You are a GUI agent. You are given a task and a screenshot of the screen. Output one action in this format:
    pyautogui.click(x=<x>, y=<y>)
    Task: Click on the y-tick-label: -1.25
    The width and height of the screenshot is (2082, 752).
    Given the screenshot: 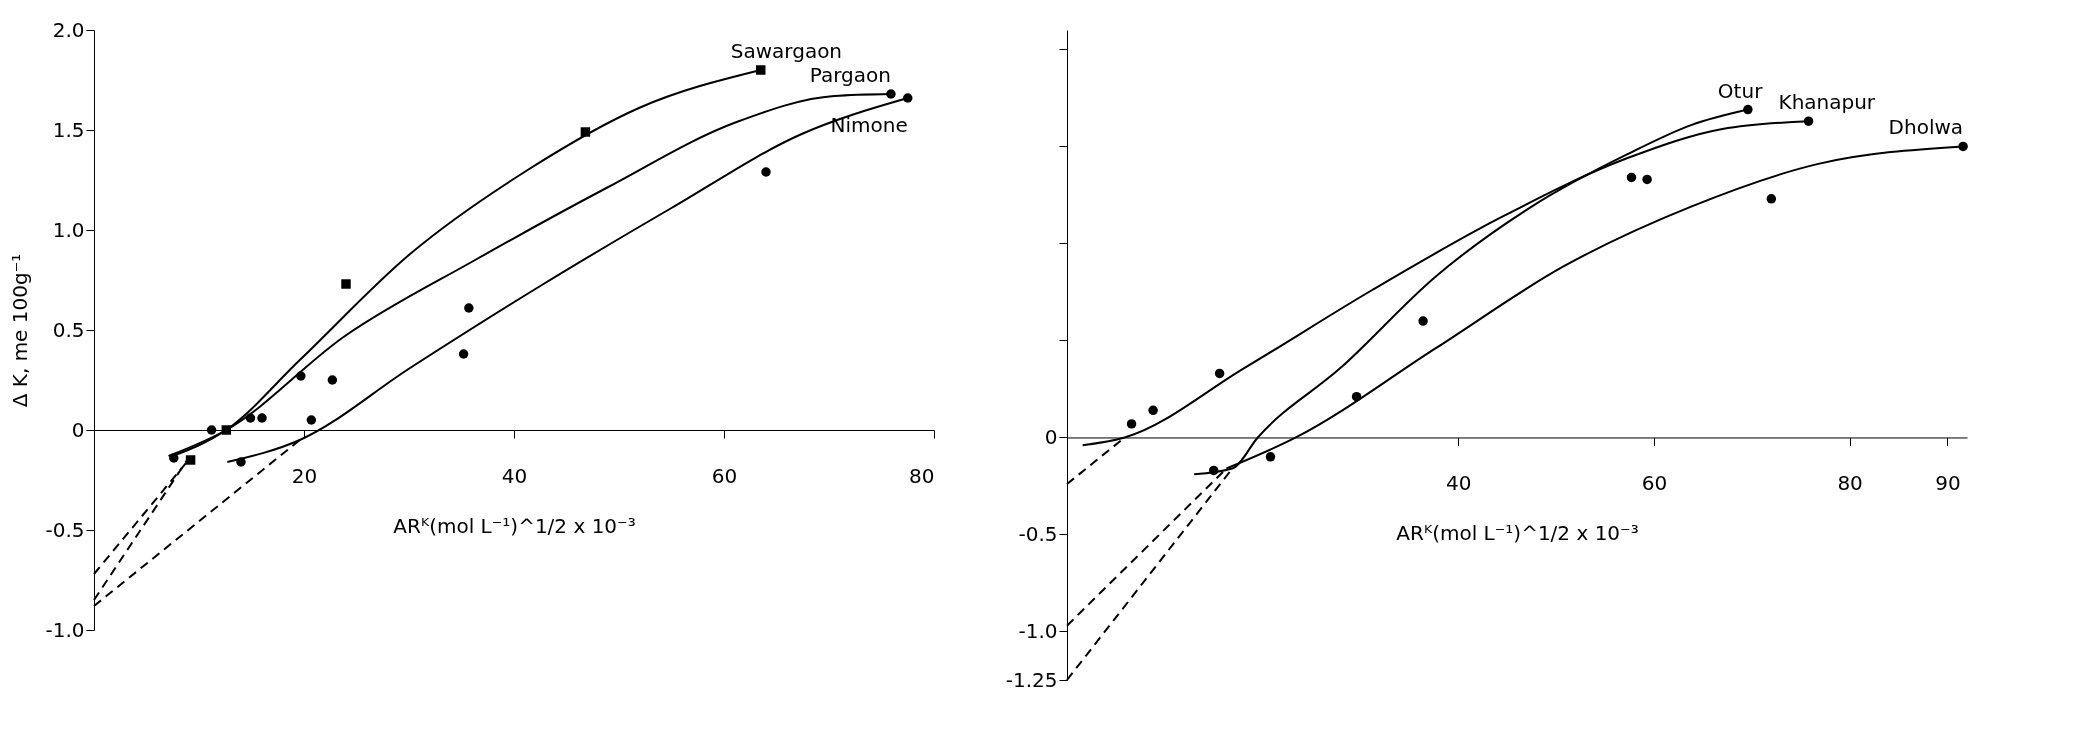 What is the action you would take?
    pyautogui.click(x=1031, y=679)
    